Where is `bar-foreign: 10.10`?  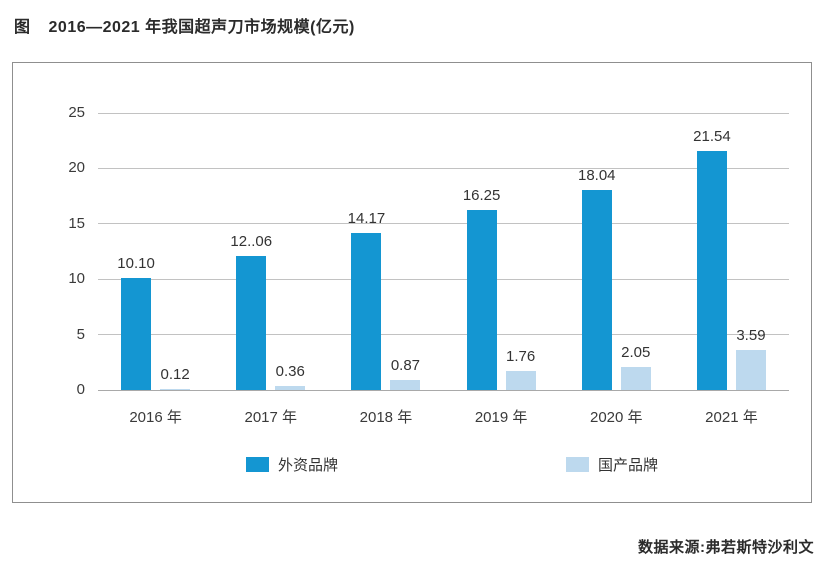 bar-foreign: 10.10 is located at coordinates (136, 322).